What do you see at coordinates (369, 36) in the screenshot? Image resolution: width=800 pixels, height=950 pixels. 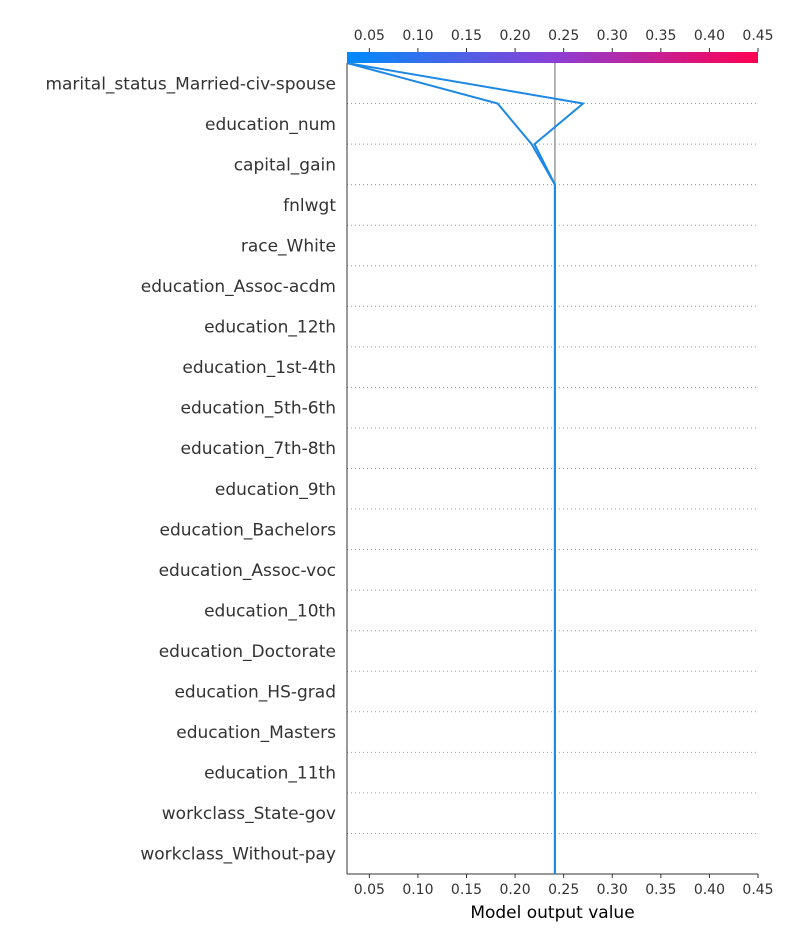 I see `x-tick-label-top: 0.05` at bounding box center [369, 36].